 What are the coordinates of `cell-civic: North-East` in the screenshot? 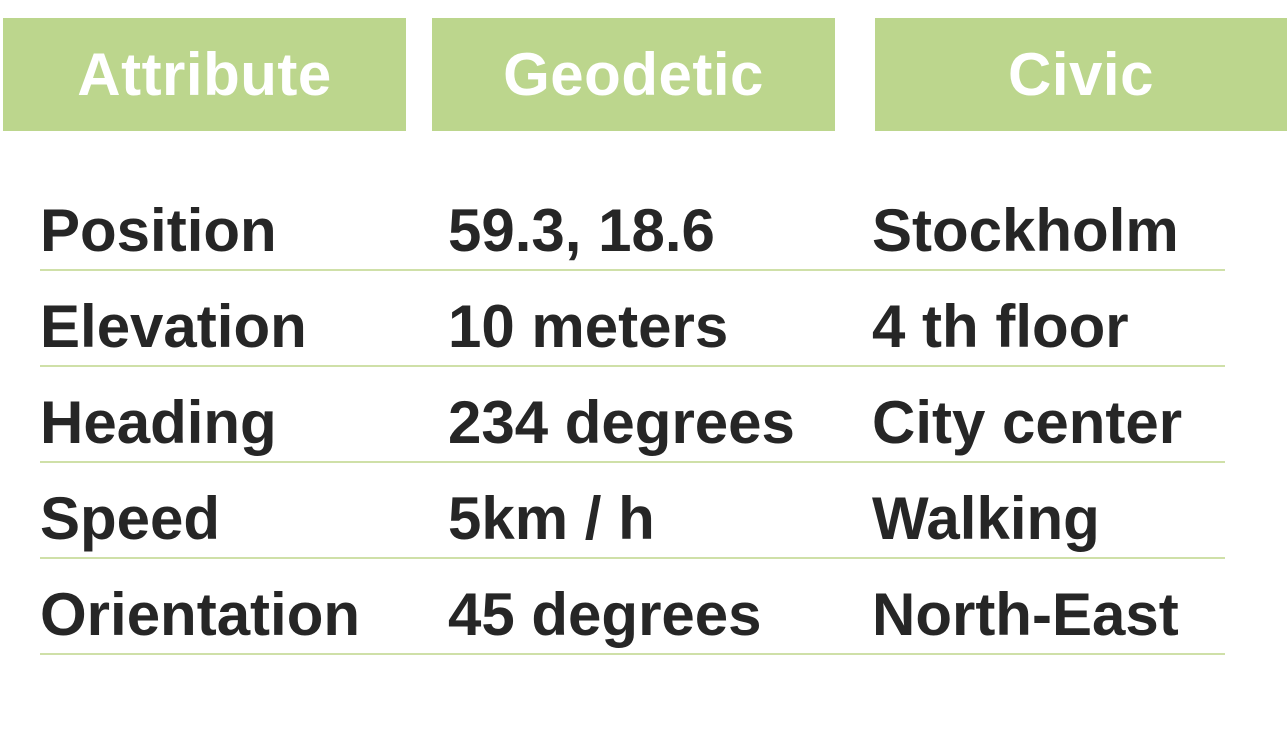 It's located at (1025, 614).